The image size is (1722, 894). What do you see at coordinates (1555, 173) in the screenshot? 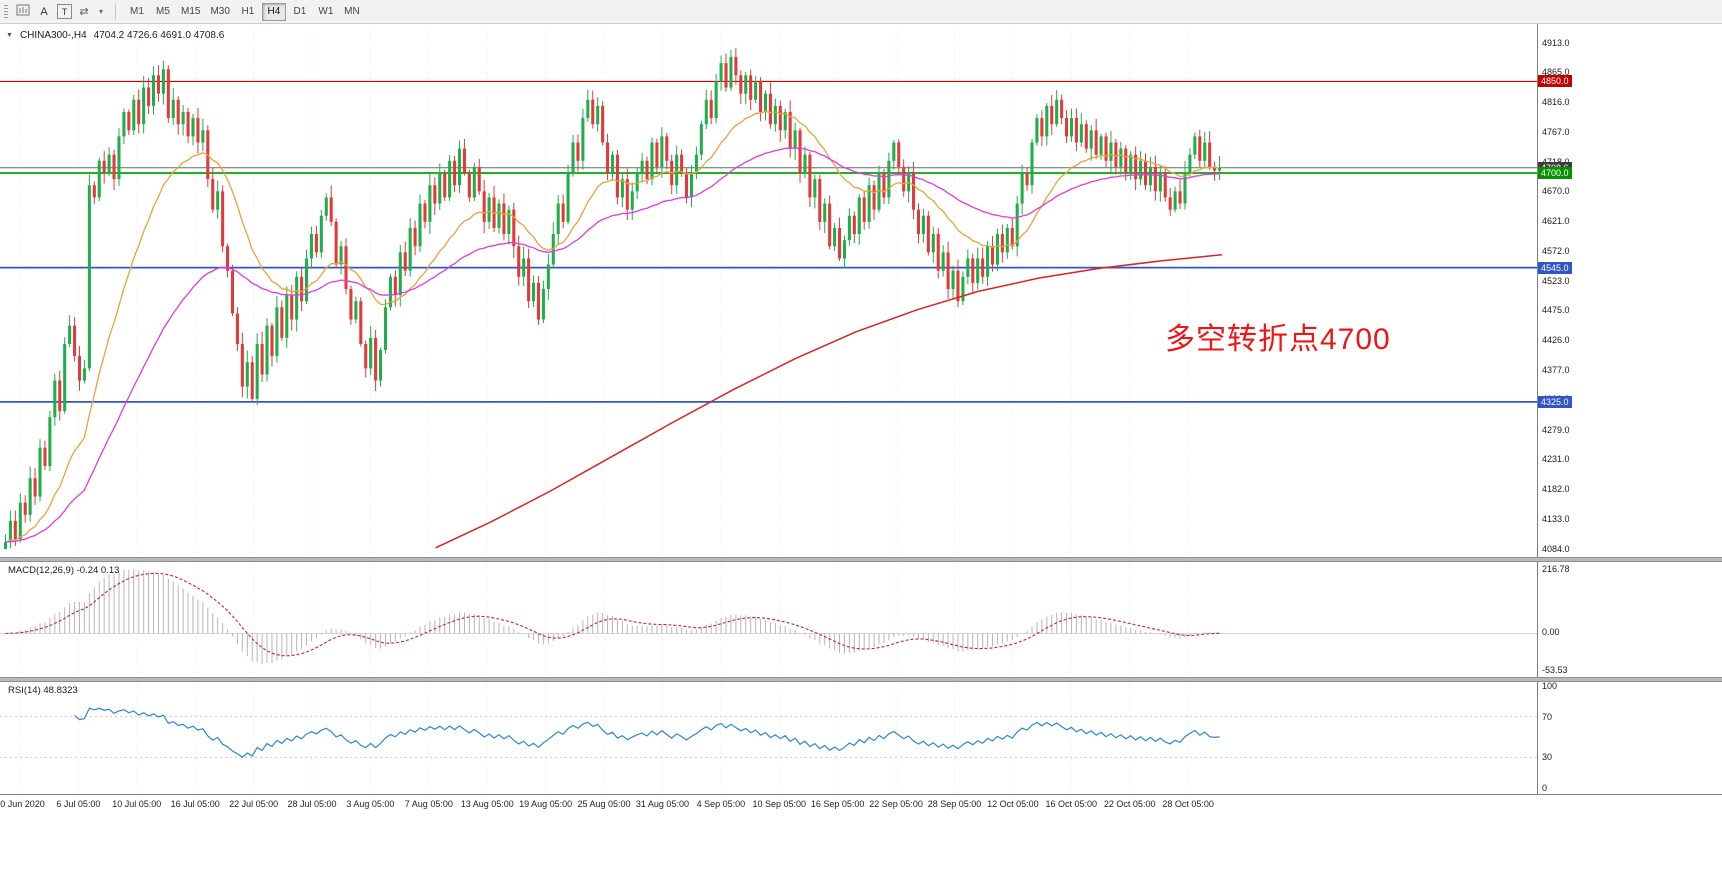
I see `price-level-tag: 4700.0` at bounding box center [1555, 173].